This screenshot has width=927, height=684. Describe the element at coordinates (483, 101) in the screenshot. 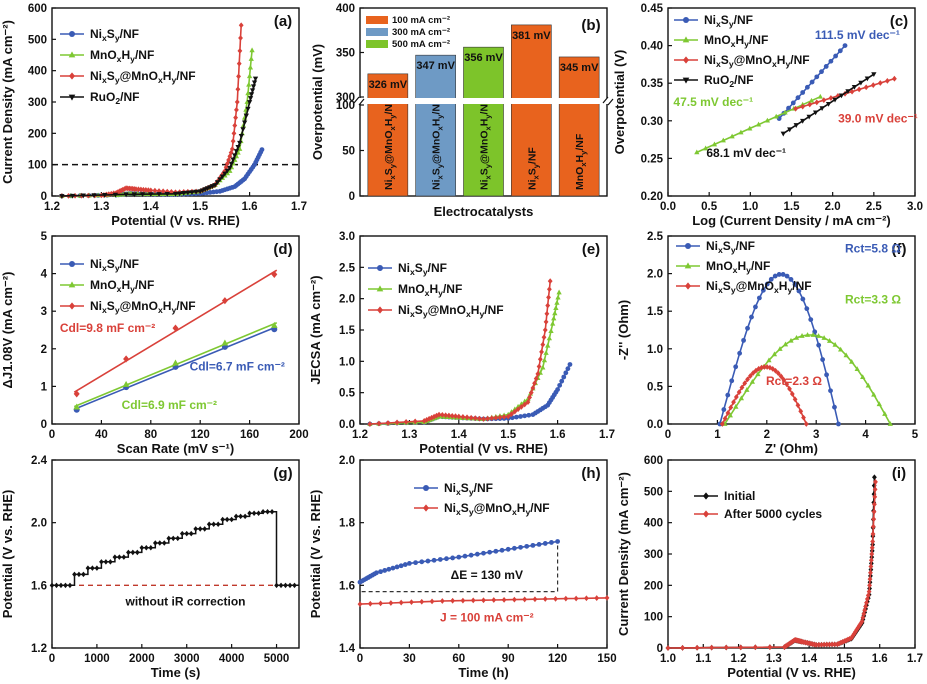

I see `axis-break-band` at that location.